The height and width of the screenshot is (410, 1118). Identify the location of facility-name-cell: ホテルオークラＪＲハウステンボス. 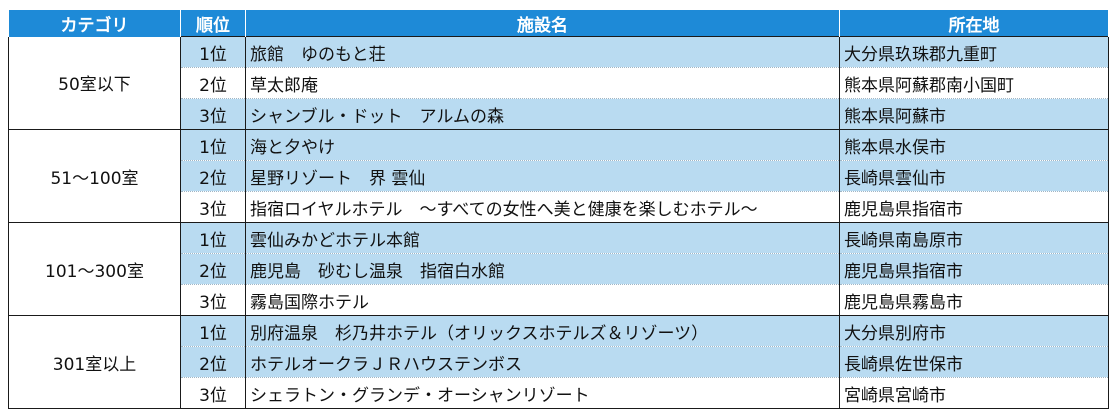
(542, 362).